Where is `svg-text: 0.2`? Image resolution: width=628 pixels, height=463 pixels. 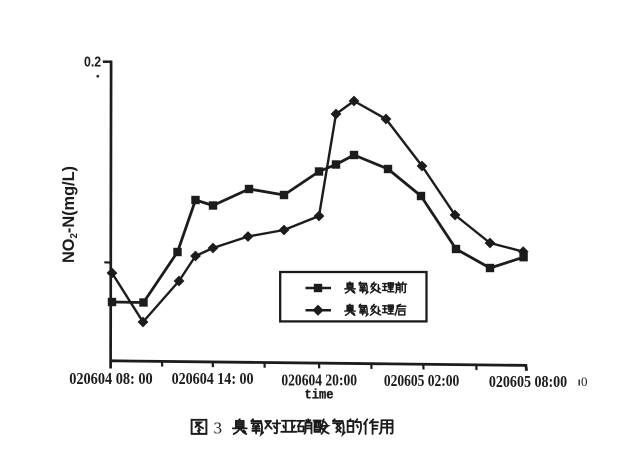
svg-text: 0.2 is located at coordinates (92, 63).